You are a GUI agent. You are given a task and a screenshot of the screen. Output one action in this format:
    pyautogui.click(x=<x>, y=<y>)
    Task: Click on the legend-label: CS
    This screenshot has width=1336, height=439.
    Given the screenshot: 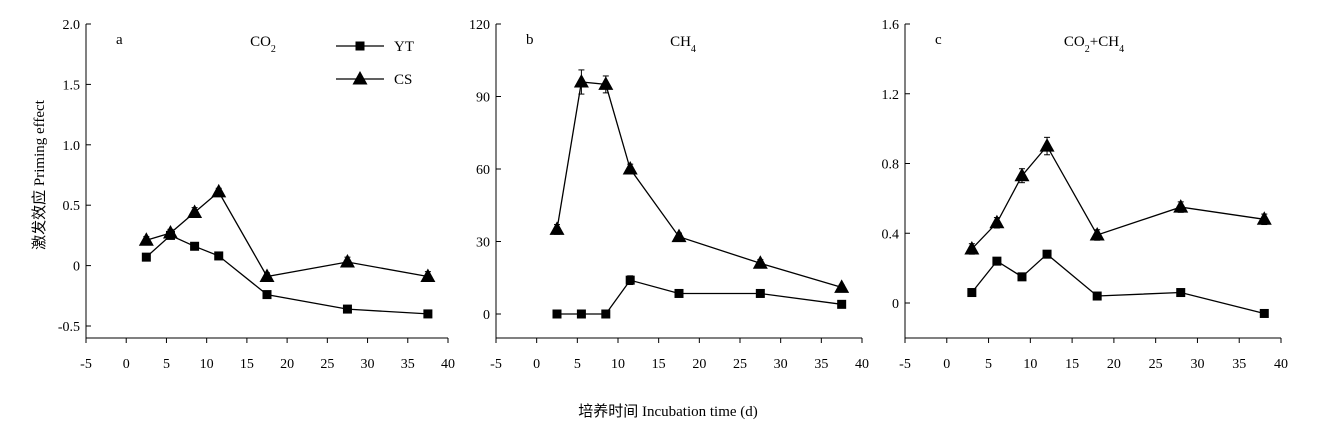 What is the action you would take?
    pyautogui.click(x=403, y=80)
    